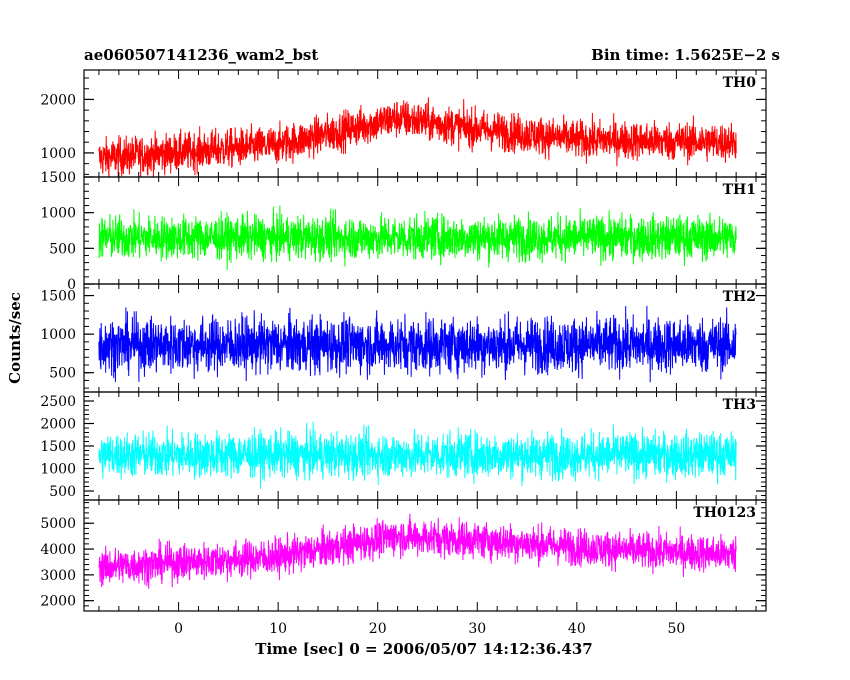  I want to click on y-tick-label: 0, so click(71, 285).